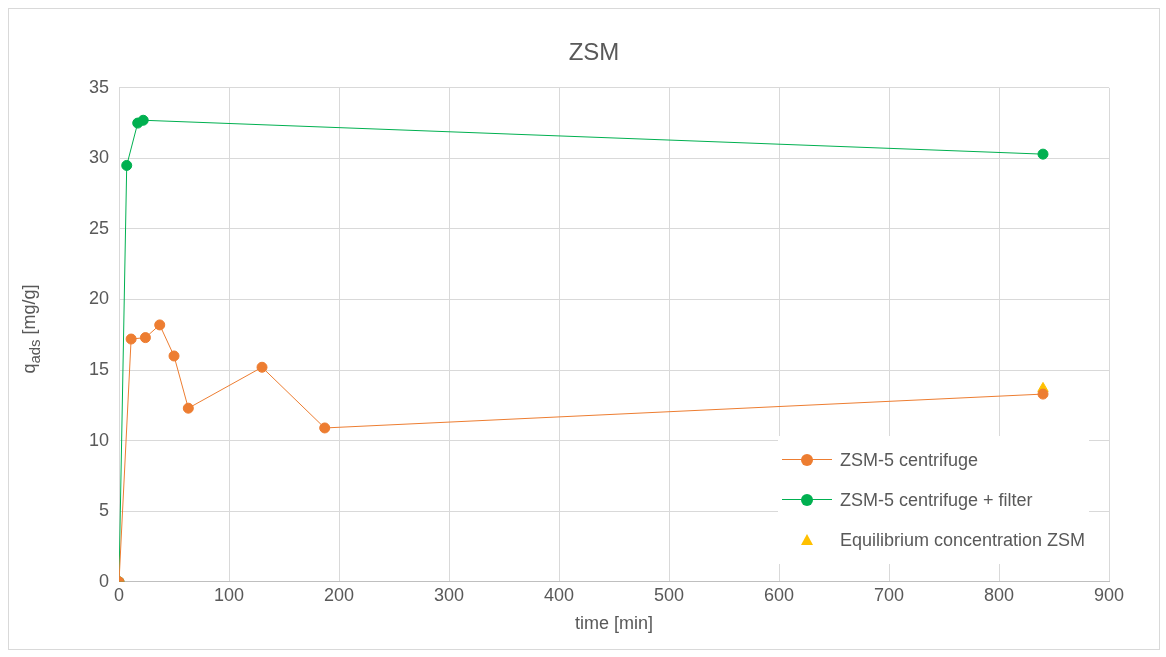 The width and height of the screenshot is (1166, 657). What do you see at coordinates (99, 157) in the screenshot?
I see `y-tick-label: 30` at bounding box center [99, 157].